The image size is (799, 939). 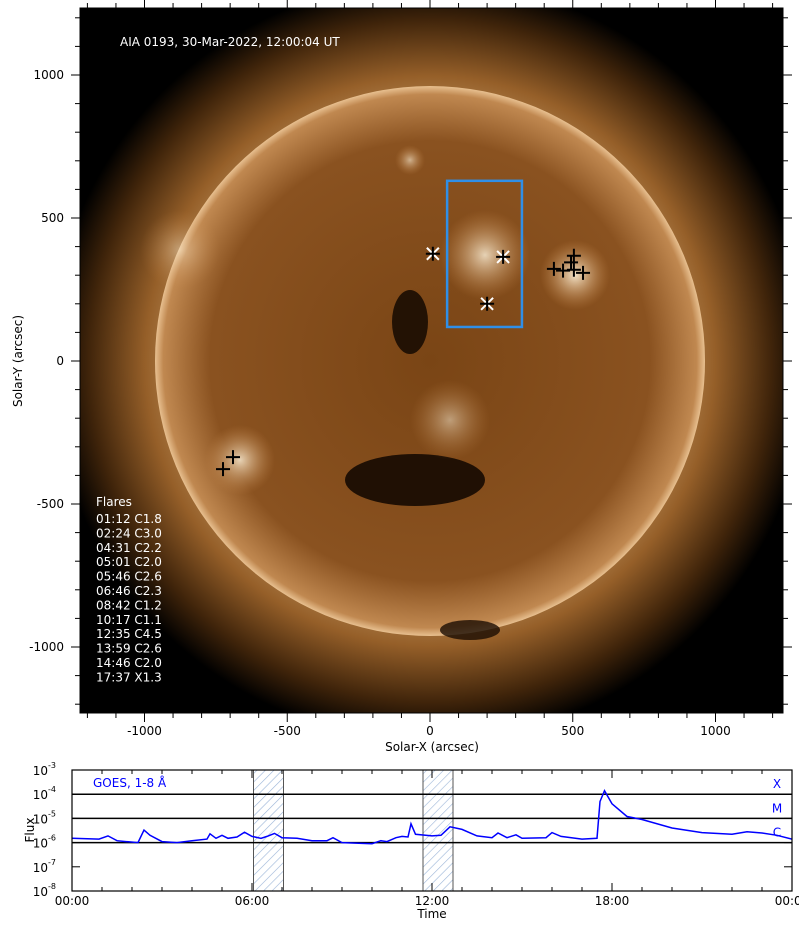 What do you see at coordinates (777, 808) in the screenshot?
I see `class-label: M` at bounding box center [777, 808].